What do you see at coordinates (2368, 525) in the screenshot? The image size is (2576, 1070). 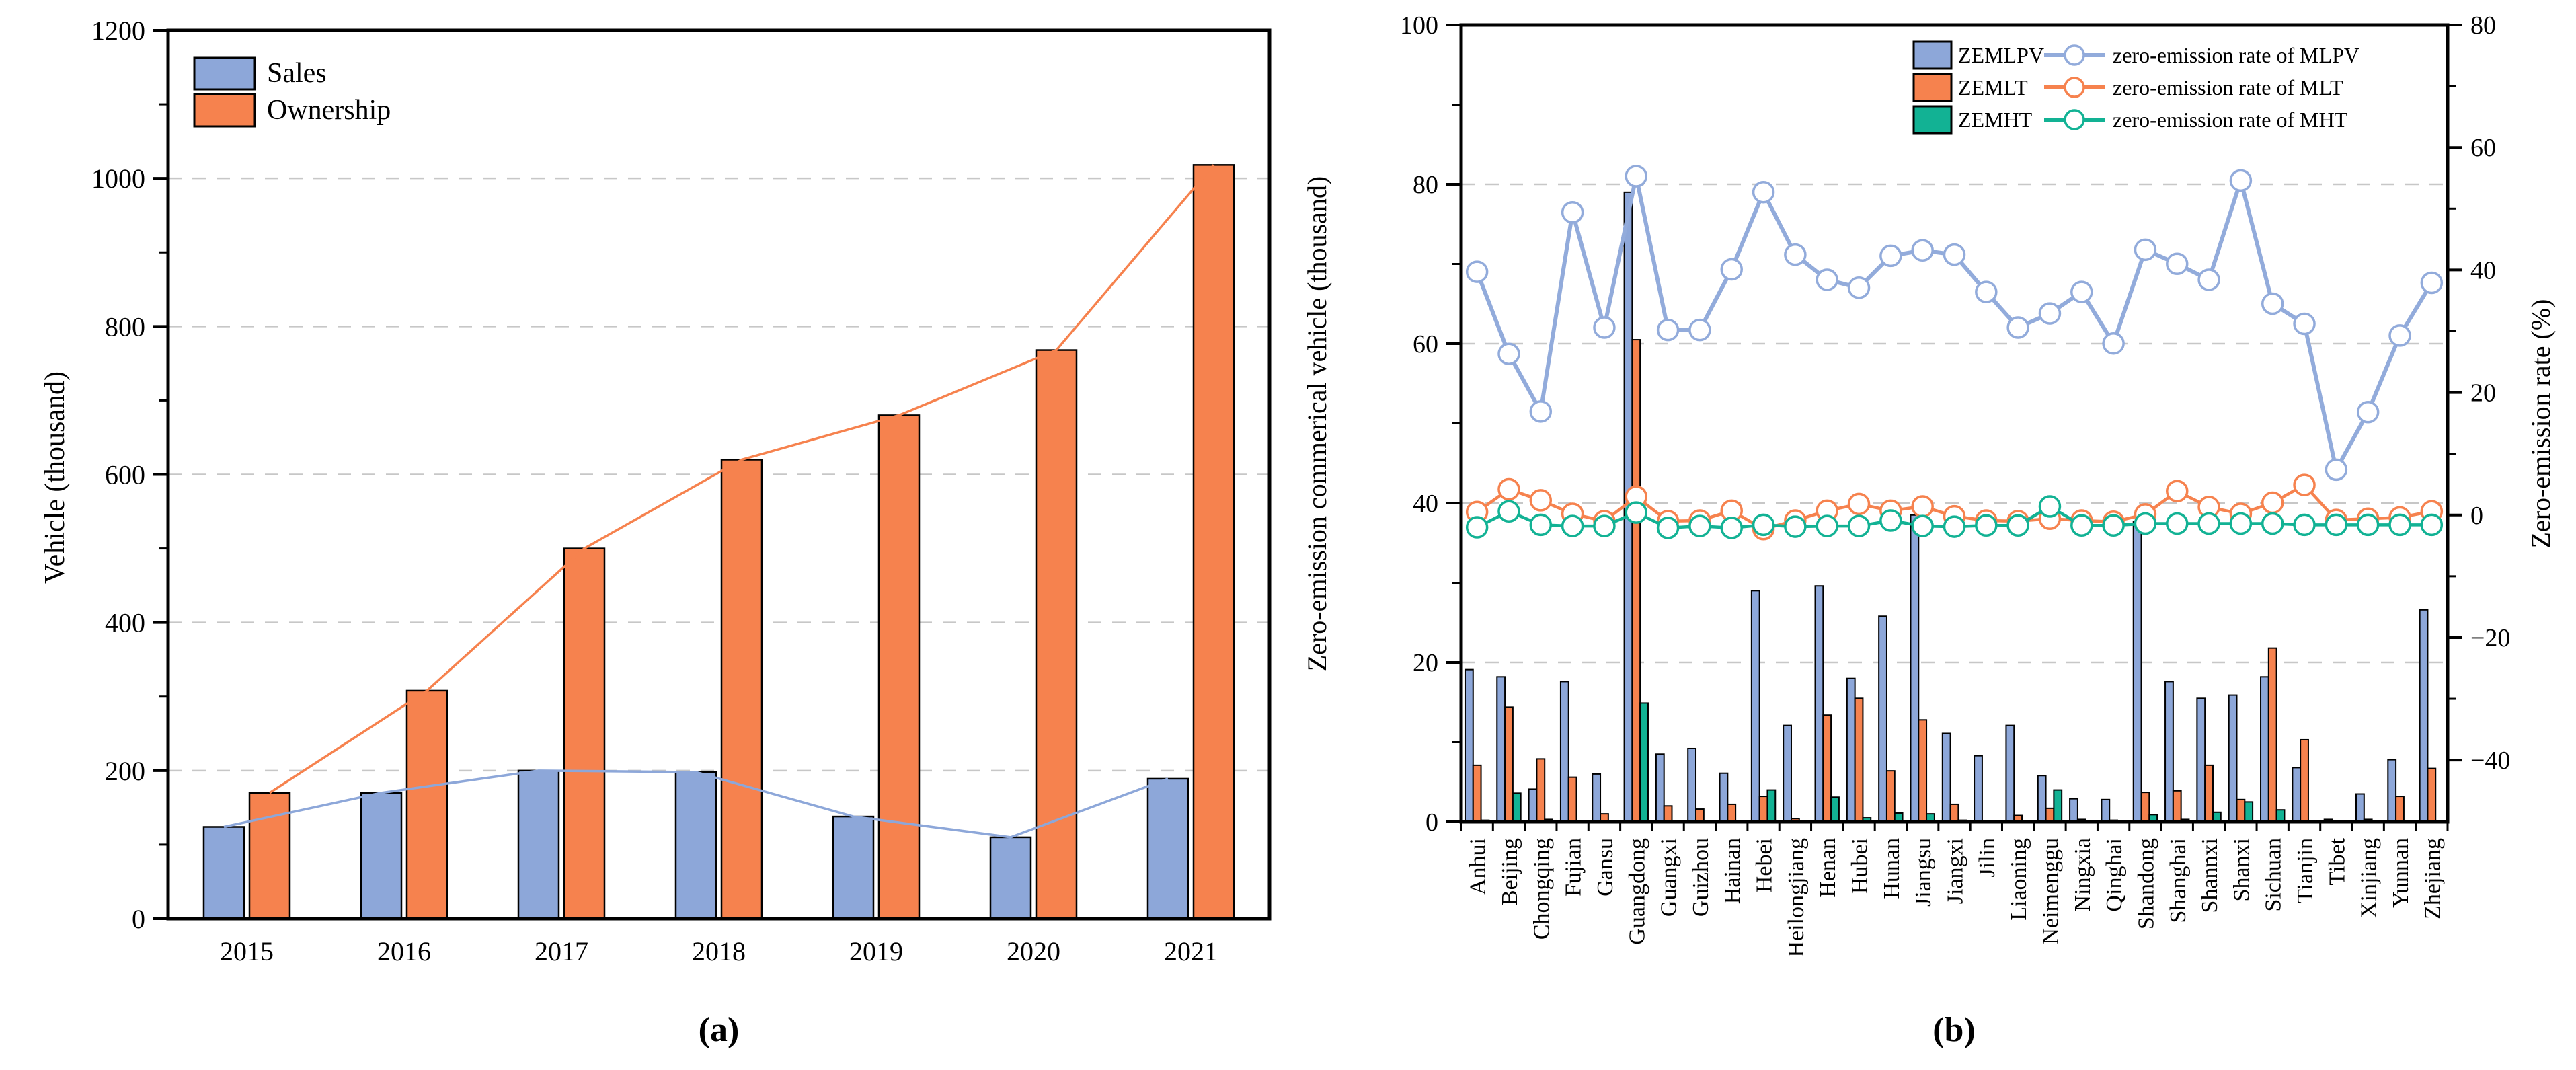 I see `marker-zero-emission-rate-of-mht-xinjiang` at bounding box center [2368, 525].